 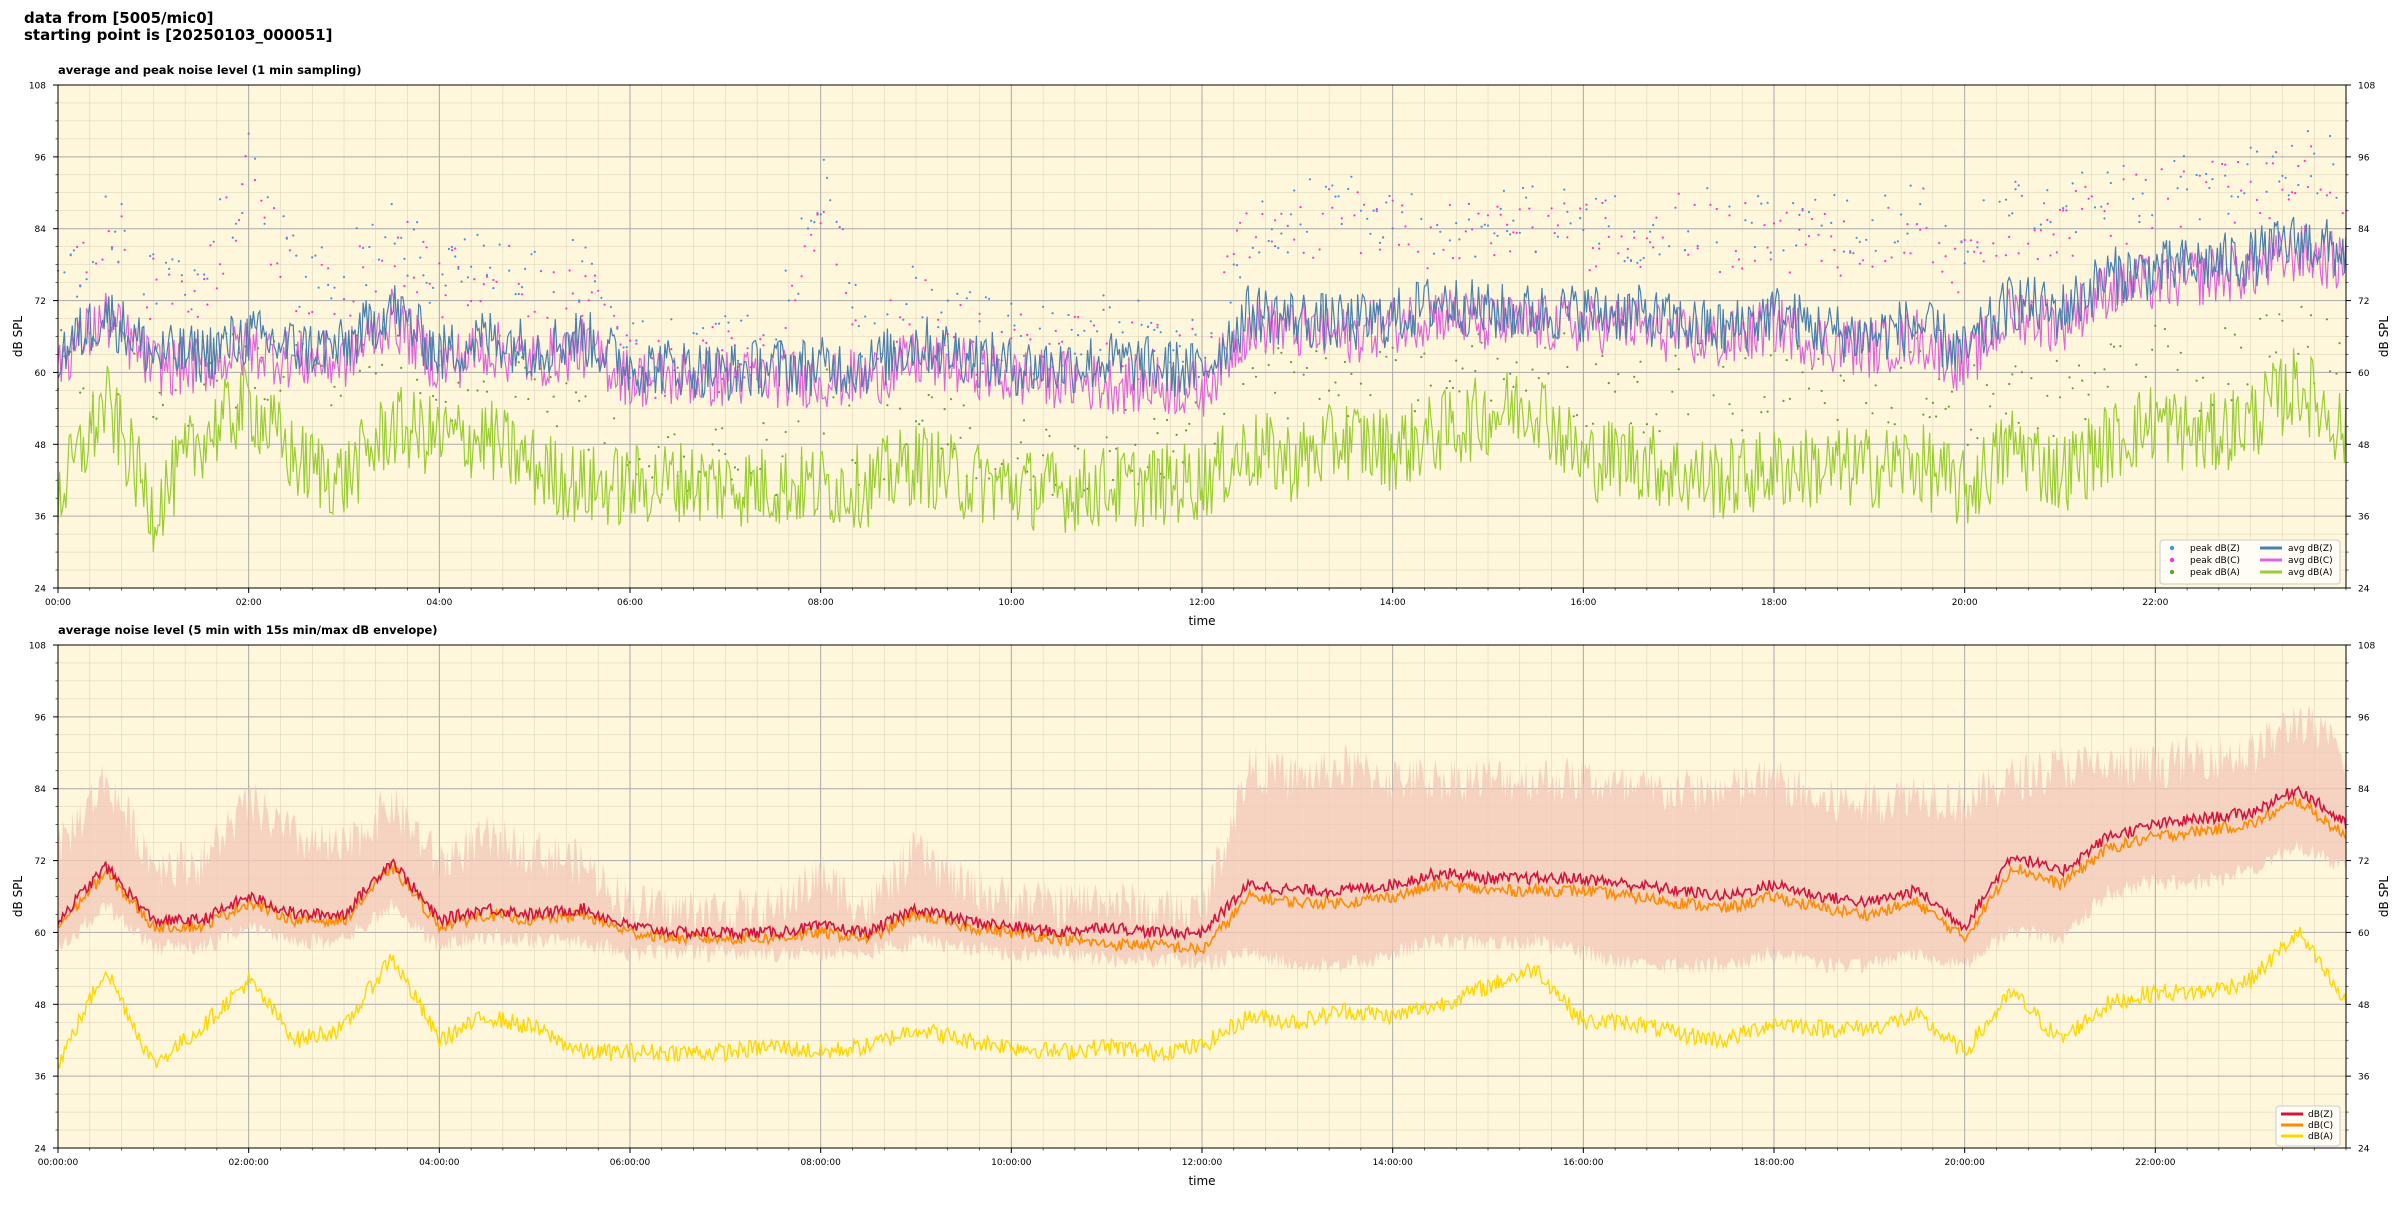 I want to click on legend-label: peak dB(A), so click(x=2215, y=573).